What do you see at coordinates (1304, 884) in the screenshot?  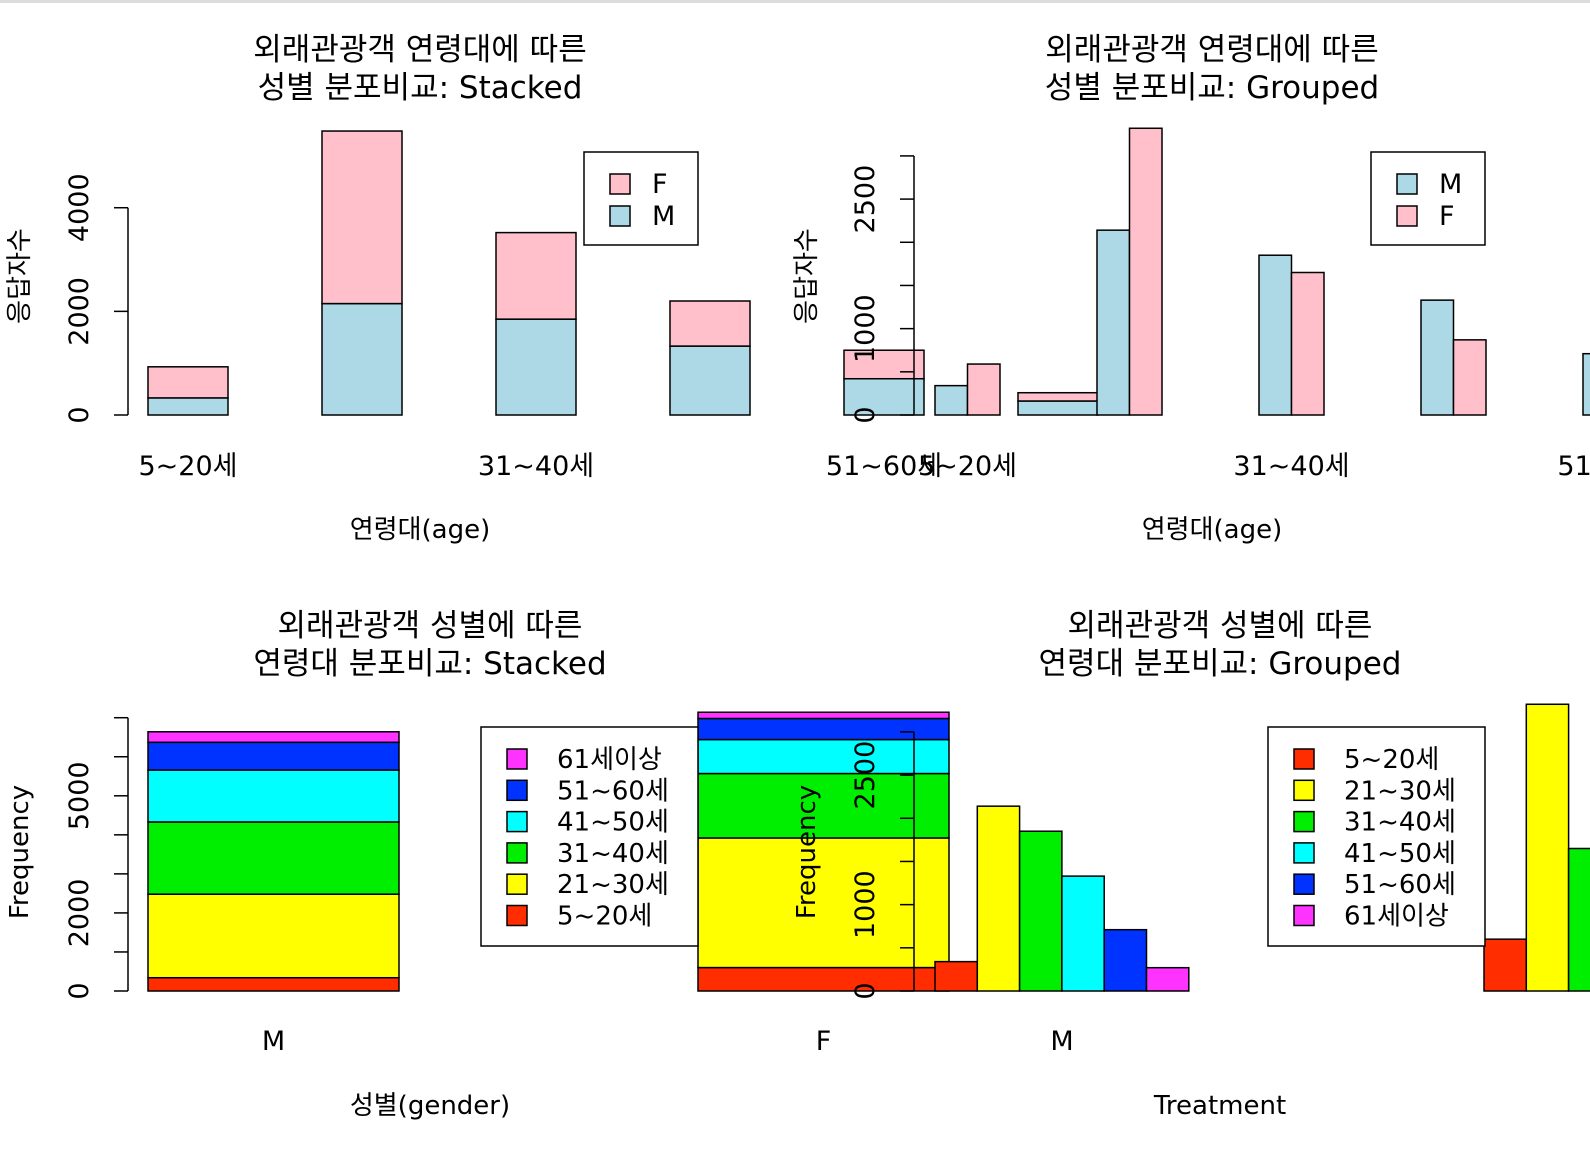 I see `legend-swatch-51~60세` at bounding box center [1304, 884].